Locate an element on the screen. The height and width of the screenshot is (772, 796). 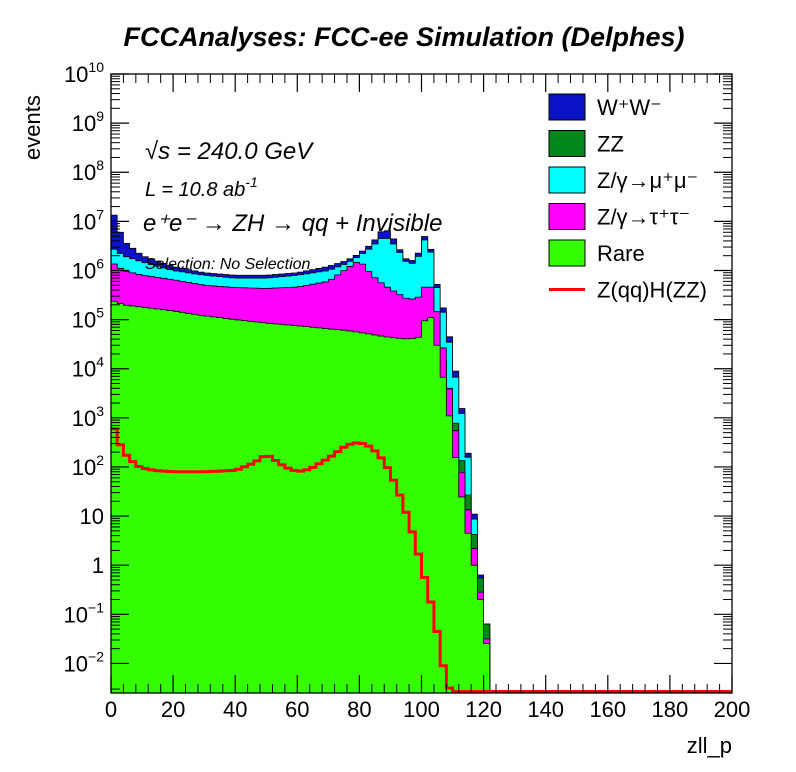
legend: W⁺W⁻ ZZ Z/γ→μ⁺μ⁻ Z/γ→τ⁺τ⁻ Rare Z(qq)H(ZZ) is located at coordinates (627, 198).